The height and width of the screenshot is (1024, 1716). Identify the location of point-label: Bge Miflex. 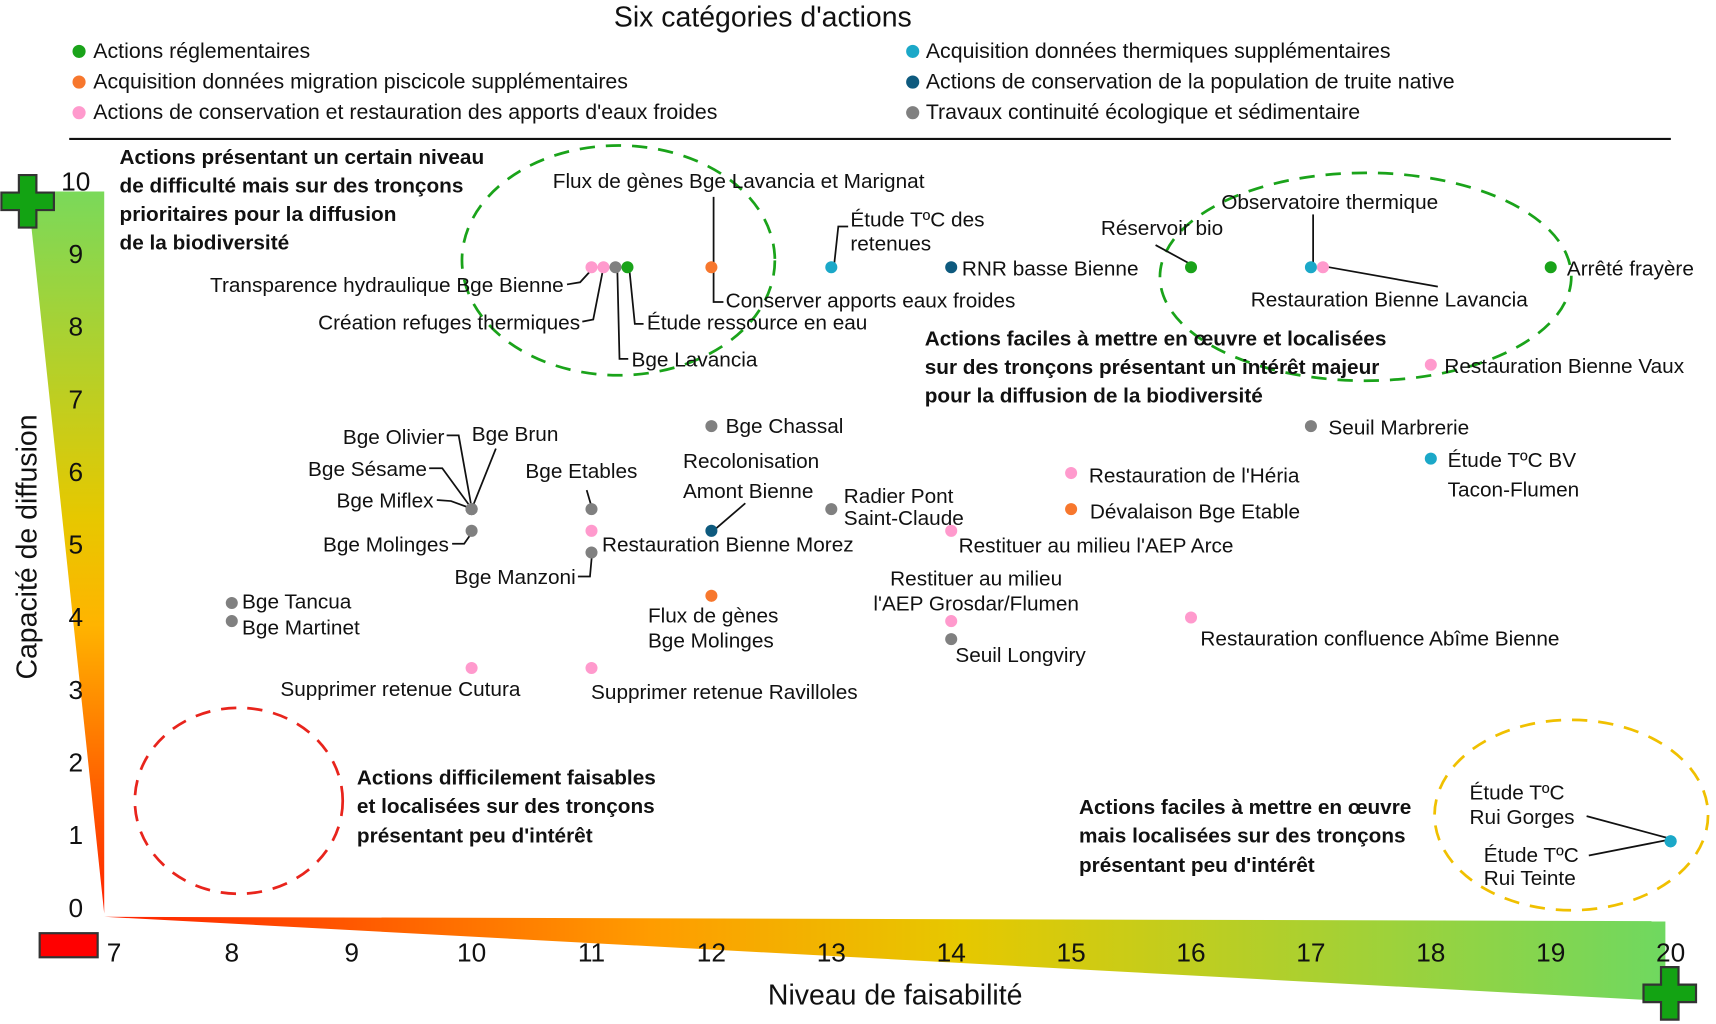
(386, 501).